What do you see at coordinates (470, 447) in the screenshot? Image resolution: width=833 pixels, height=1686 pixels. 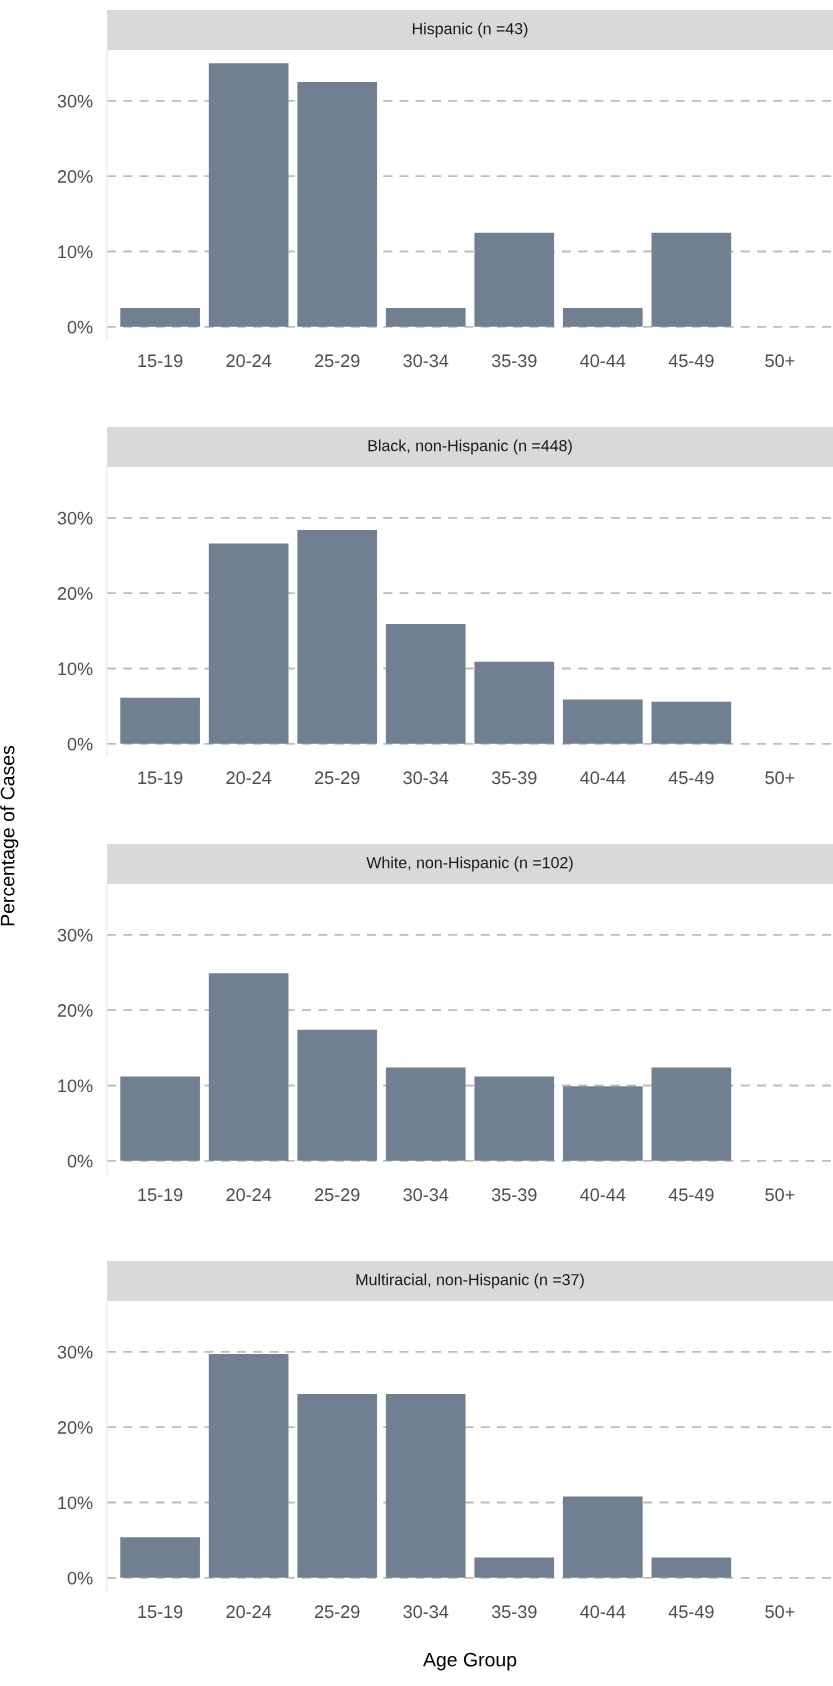 I see `chart-title: Black, non-Hispanic (n =448)` at bounding box center [470, 447].